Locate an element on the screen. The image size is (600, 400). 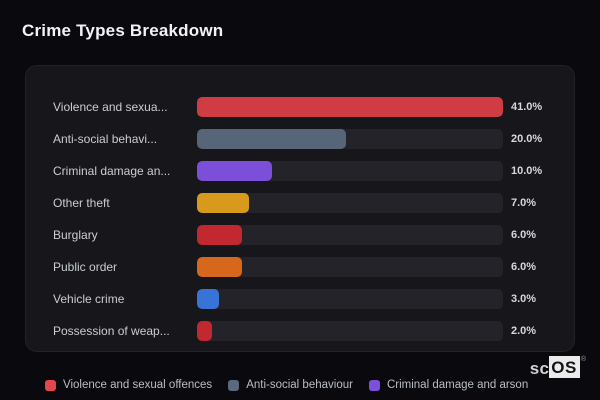
category-label: Other theft is located at coordinates (81, 203).